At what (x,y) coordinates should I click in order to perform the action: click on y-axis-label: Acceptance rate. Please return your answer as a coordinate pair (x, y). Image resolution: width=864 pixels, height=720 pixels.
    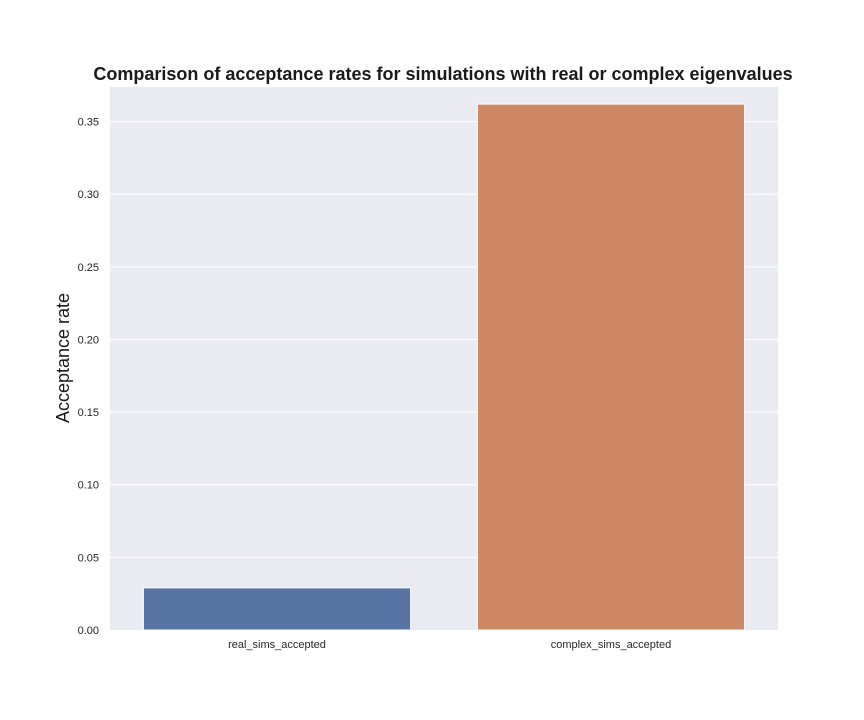
    Looking at the image, I should click on (63, 358).